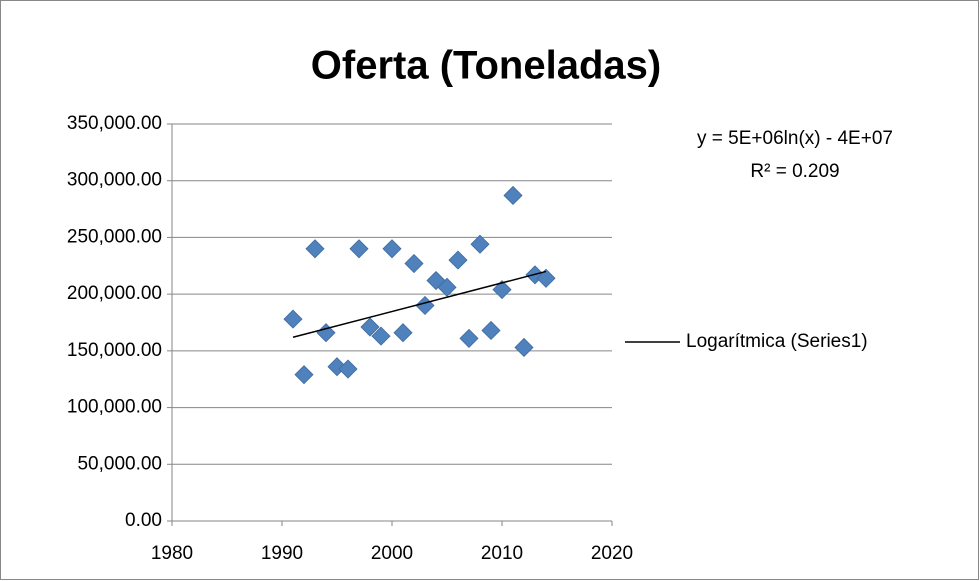 The width and height of the screenshot is (980, 581). What do you see at coordinates (612, 553) in the screenshot?
I see `x-tick-label: 2020` at bounding box center [612, 553].